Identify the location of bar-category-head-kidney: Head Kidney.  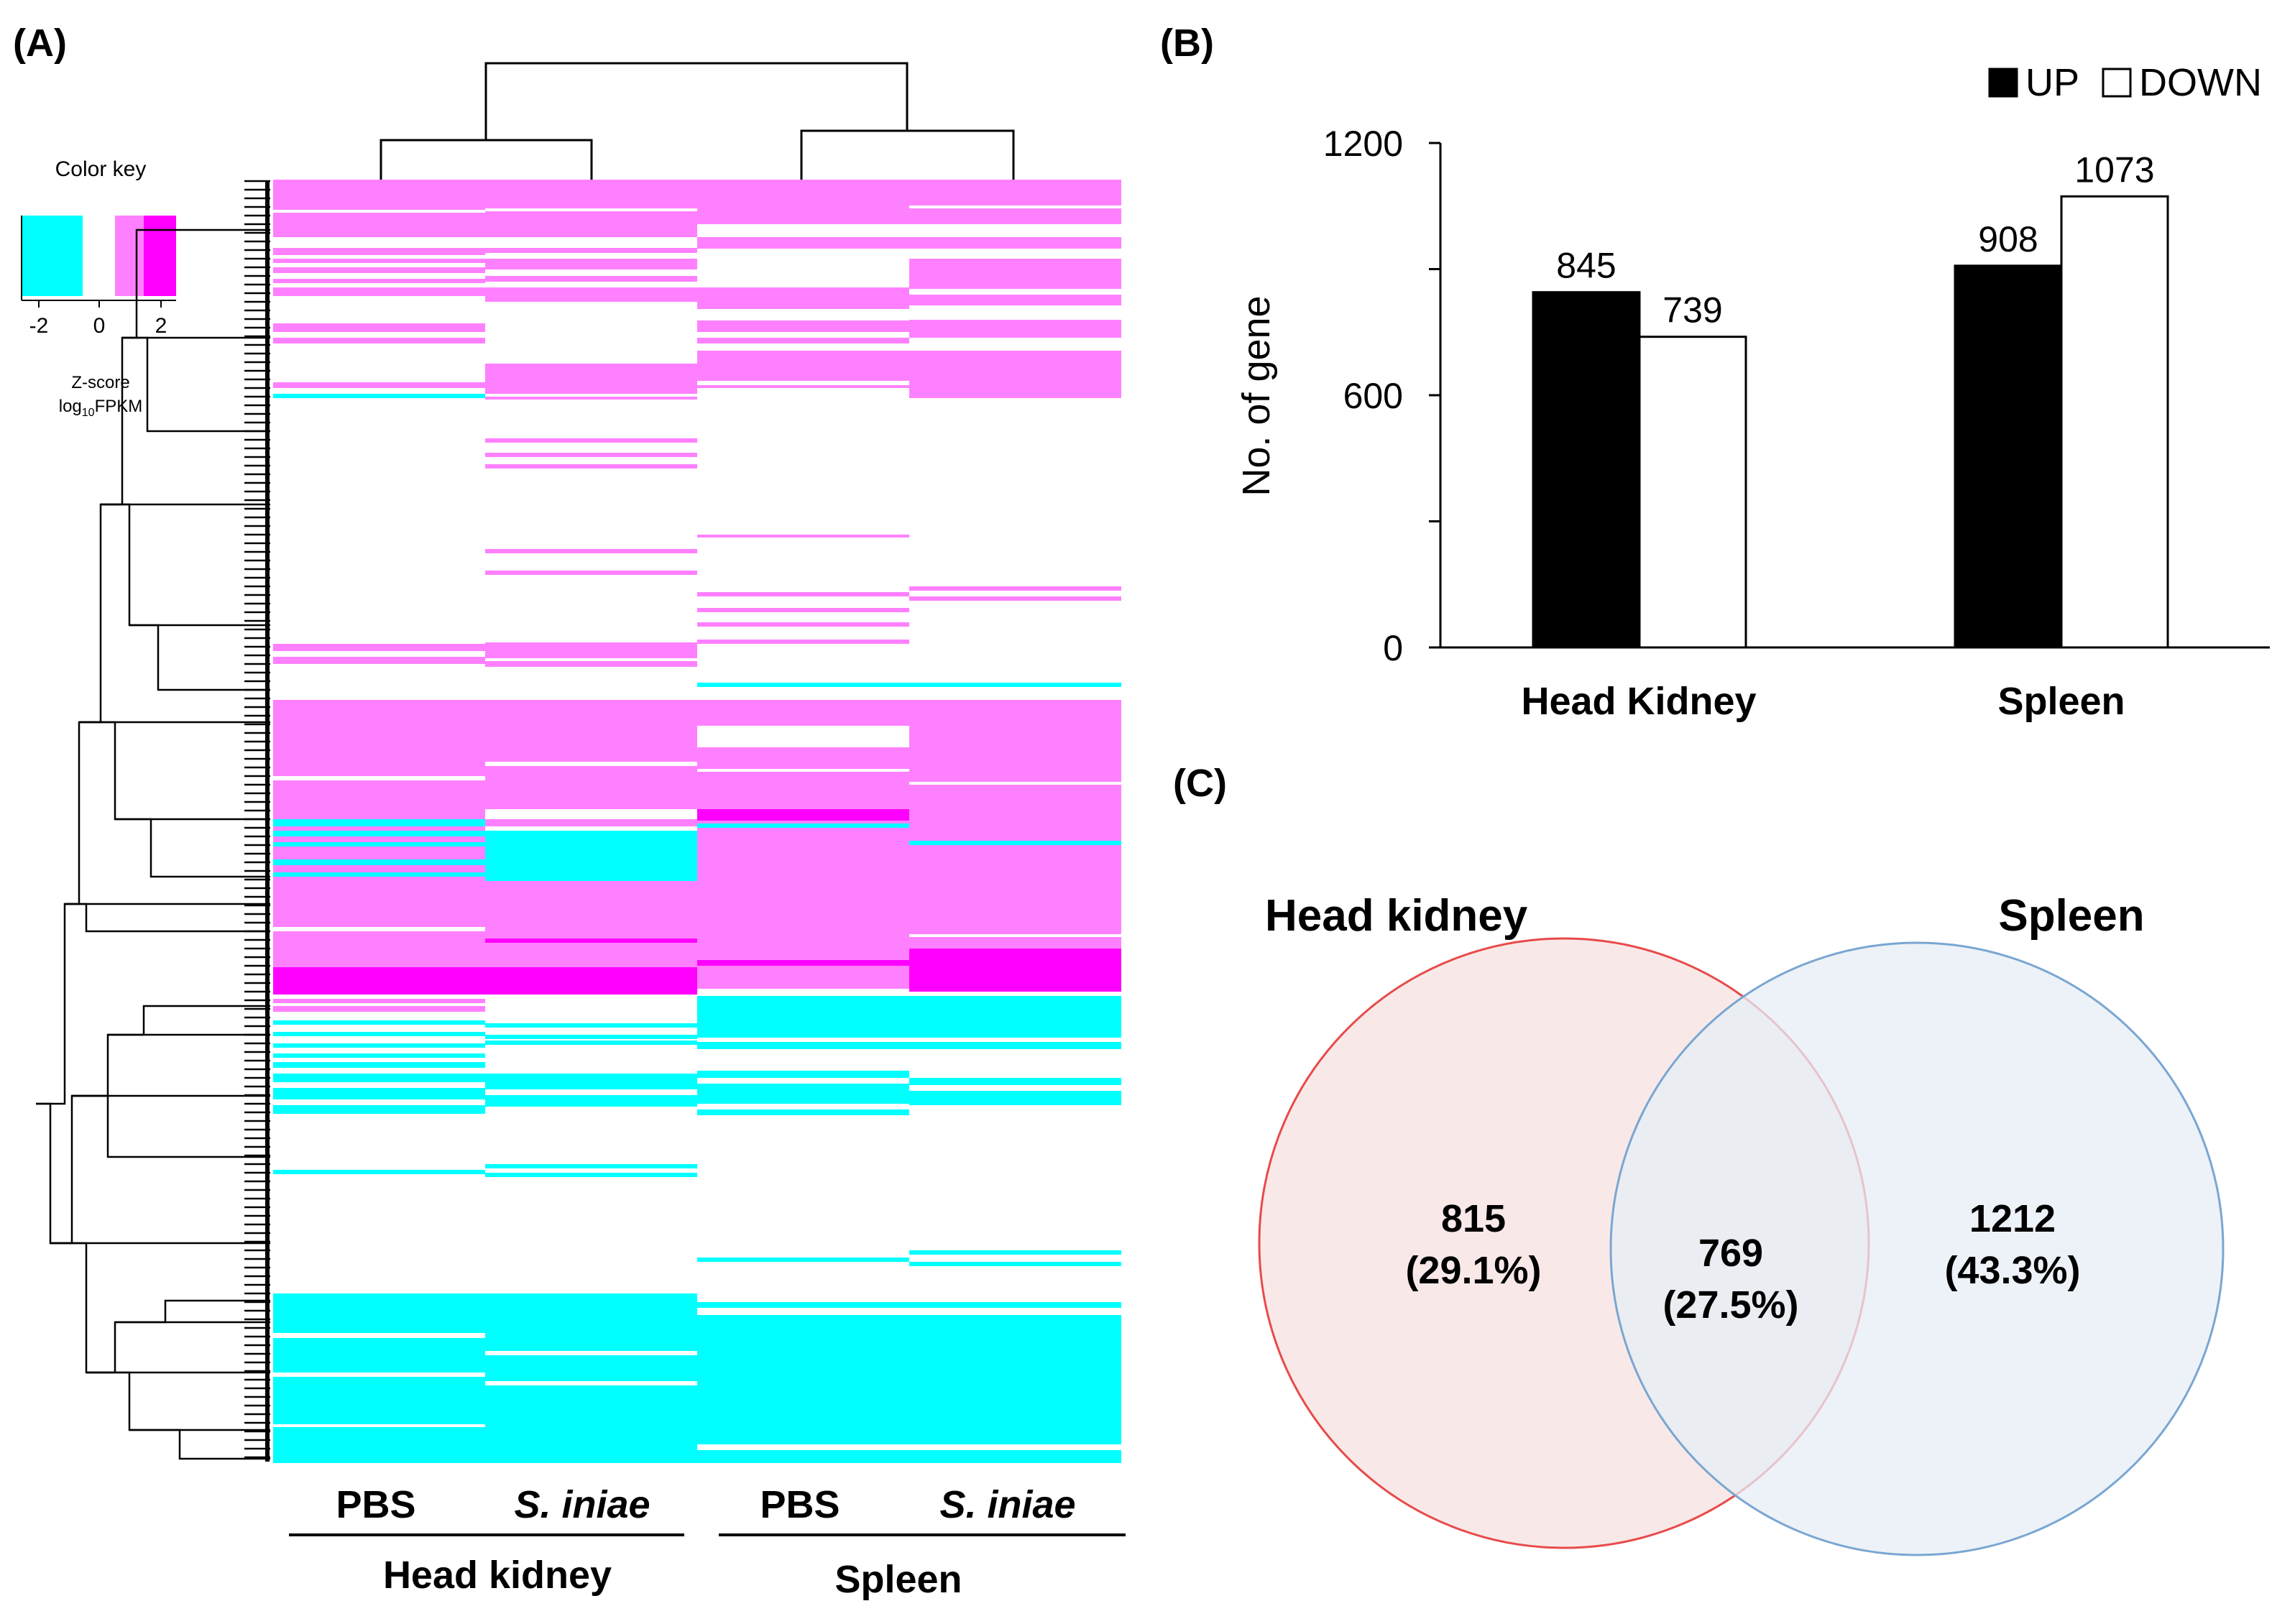
(1638, 701).